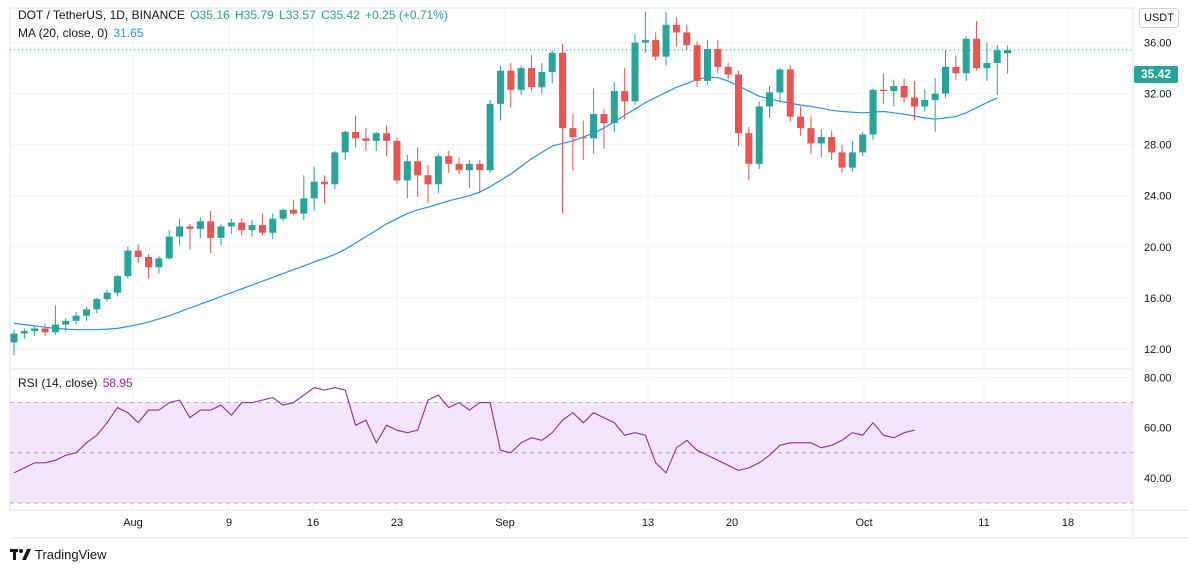  I want to click on rsi-legend: RSI (14, close) 58.95, so click(76, 383).